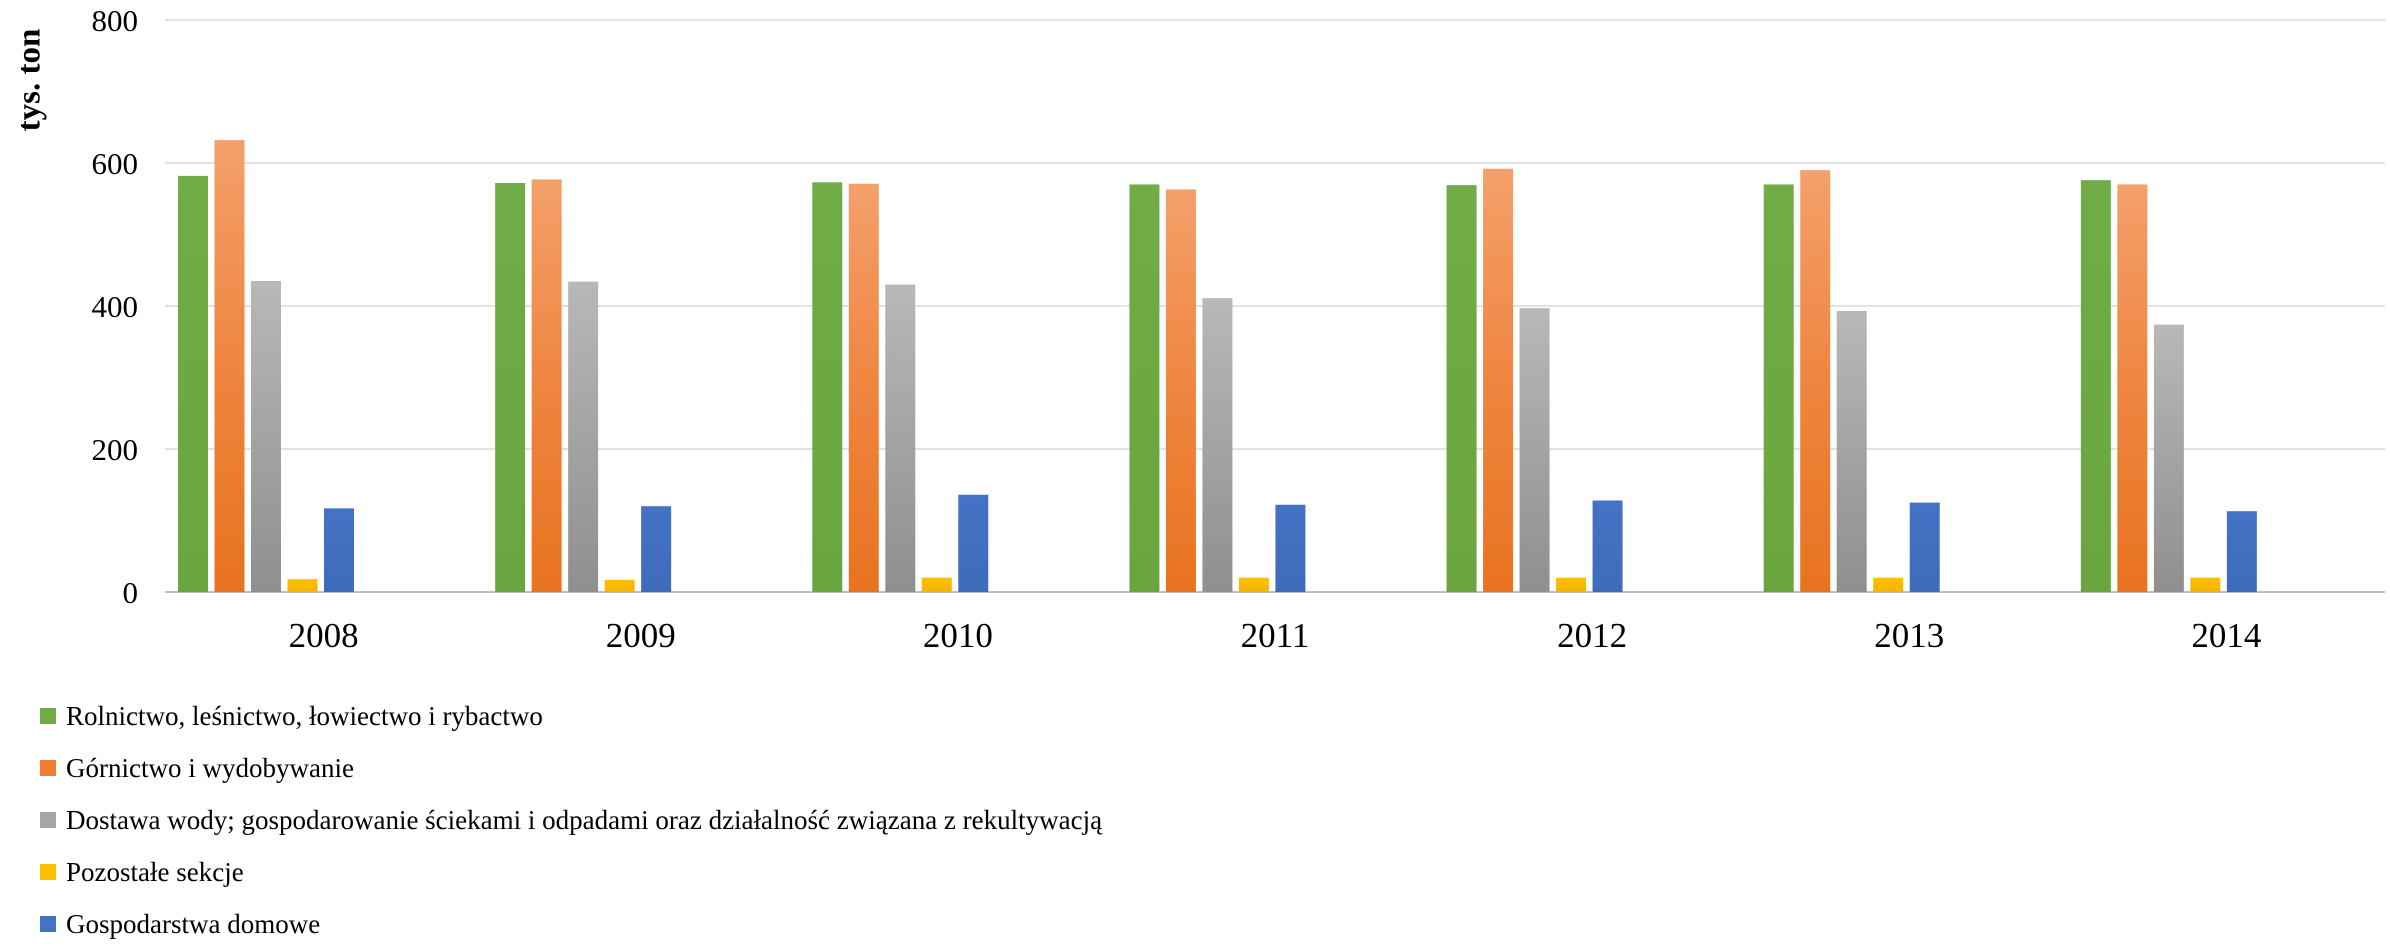  I want to click on legend-item: Gospodarstwa domowe, so click(571, 924).